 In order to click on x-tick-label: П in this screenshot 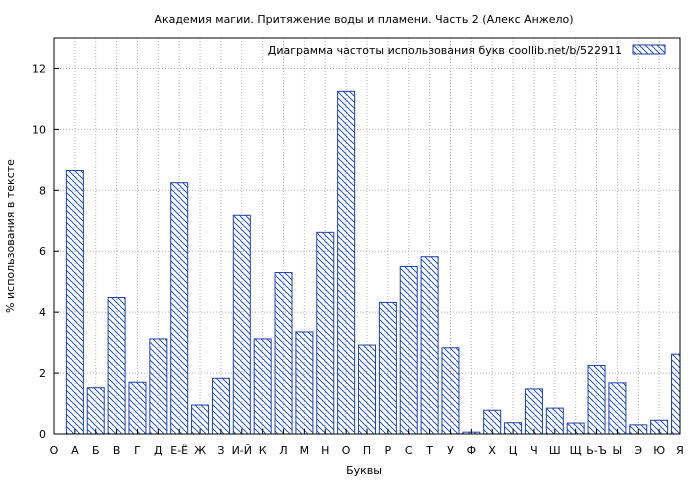, I will do `click(367, 450)`.